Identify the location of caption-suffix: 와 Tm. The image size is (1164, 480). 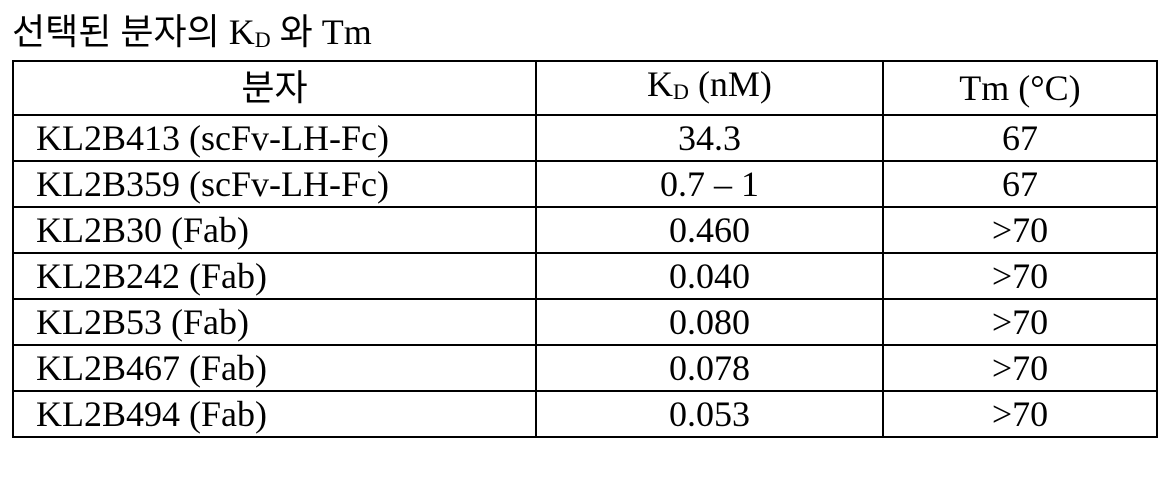
(321, 32).